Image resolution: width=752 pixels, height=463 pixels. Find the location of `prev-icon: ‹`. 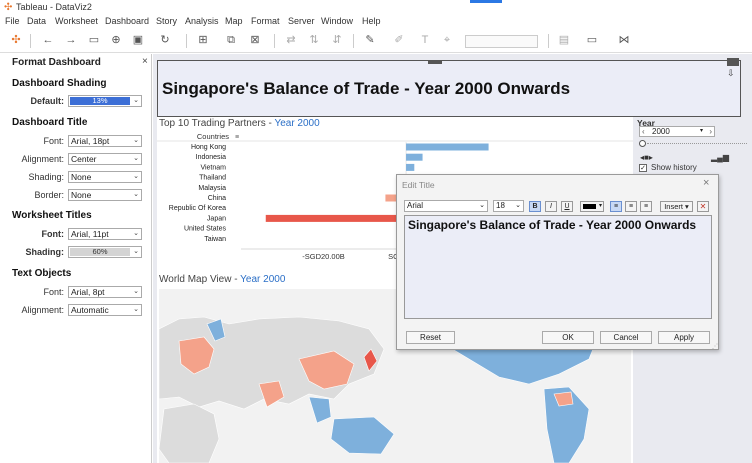

prev-icon: ‹ is located at coordinates (643, 131).